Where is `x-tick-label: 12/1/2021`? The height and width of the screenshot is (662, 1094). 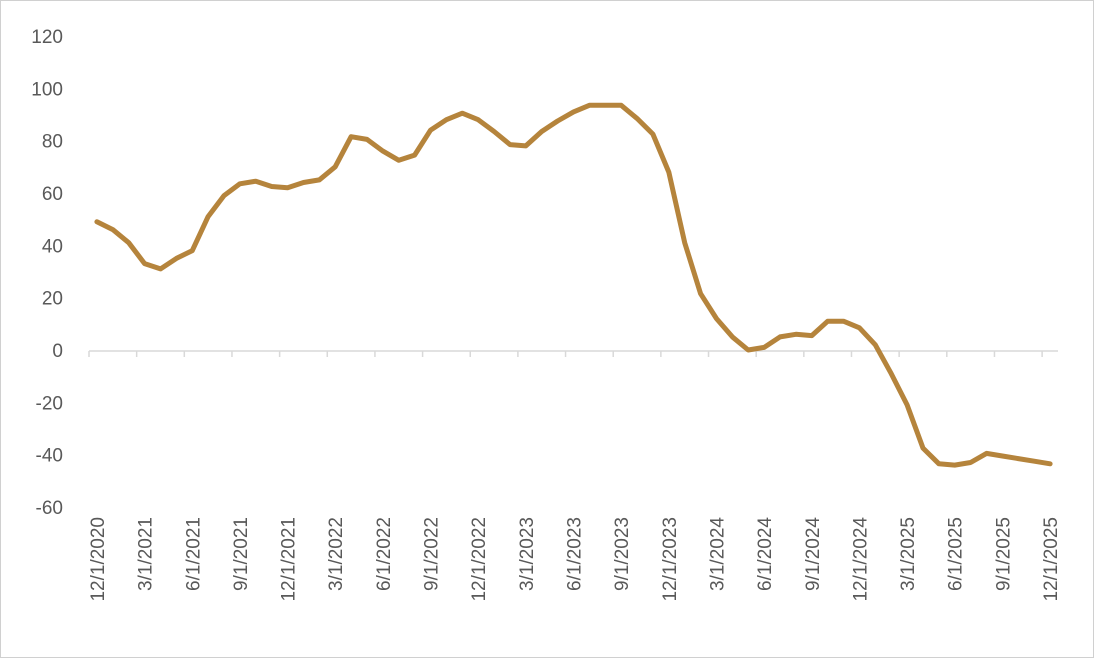
x-tick-label: 12/1/2021 is located at coordinates (289, 559).